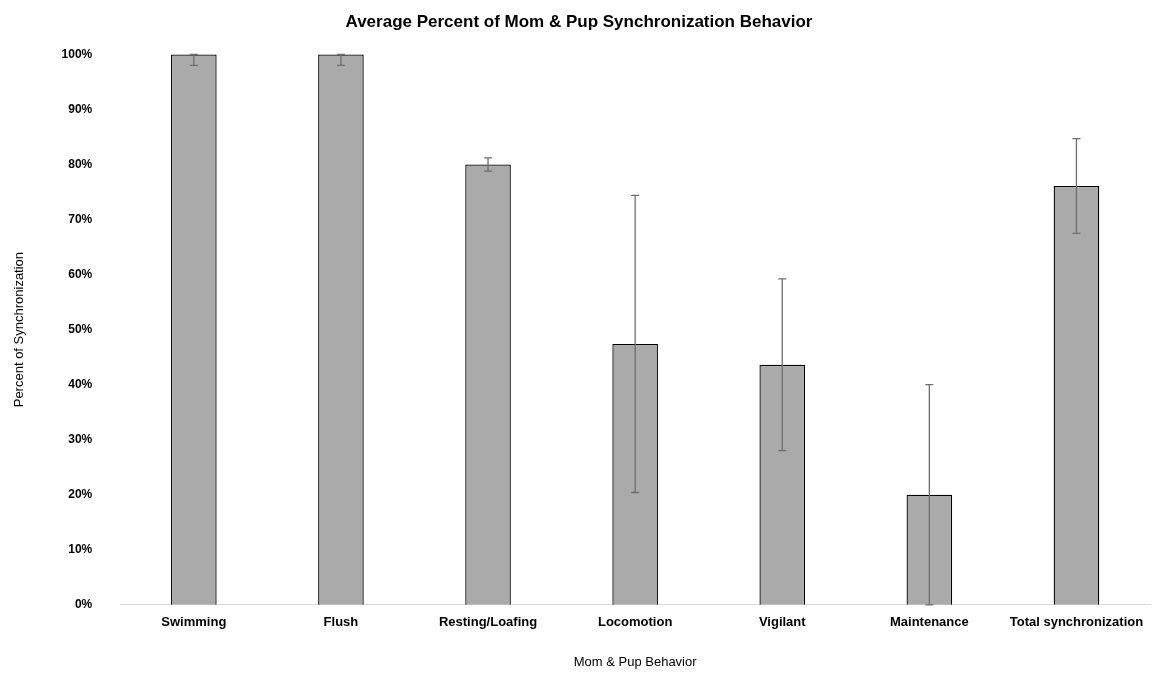  What do you see at coordinates (635, 622) in the screenshot?
I see `x-tick-label: Locomotion` at bounding box center [635, 622].